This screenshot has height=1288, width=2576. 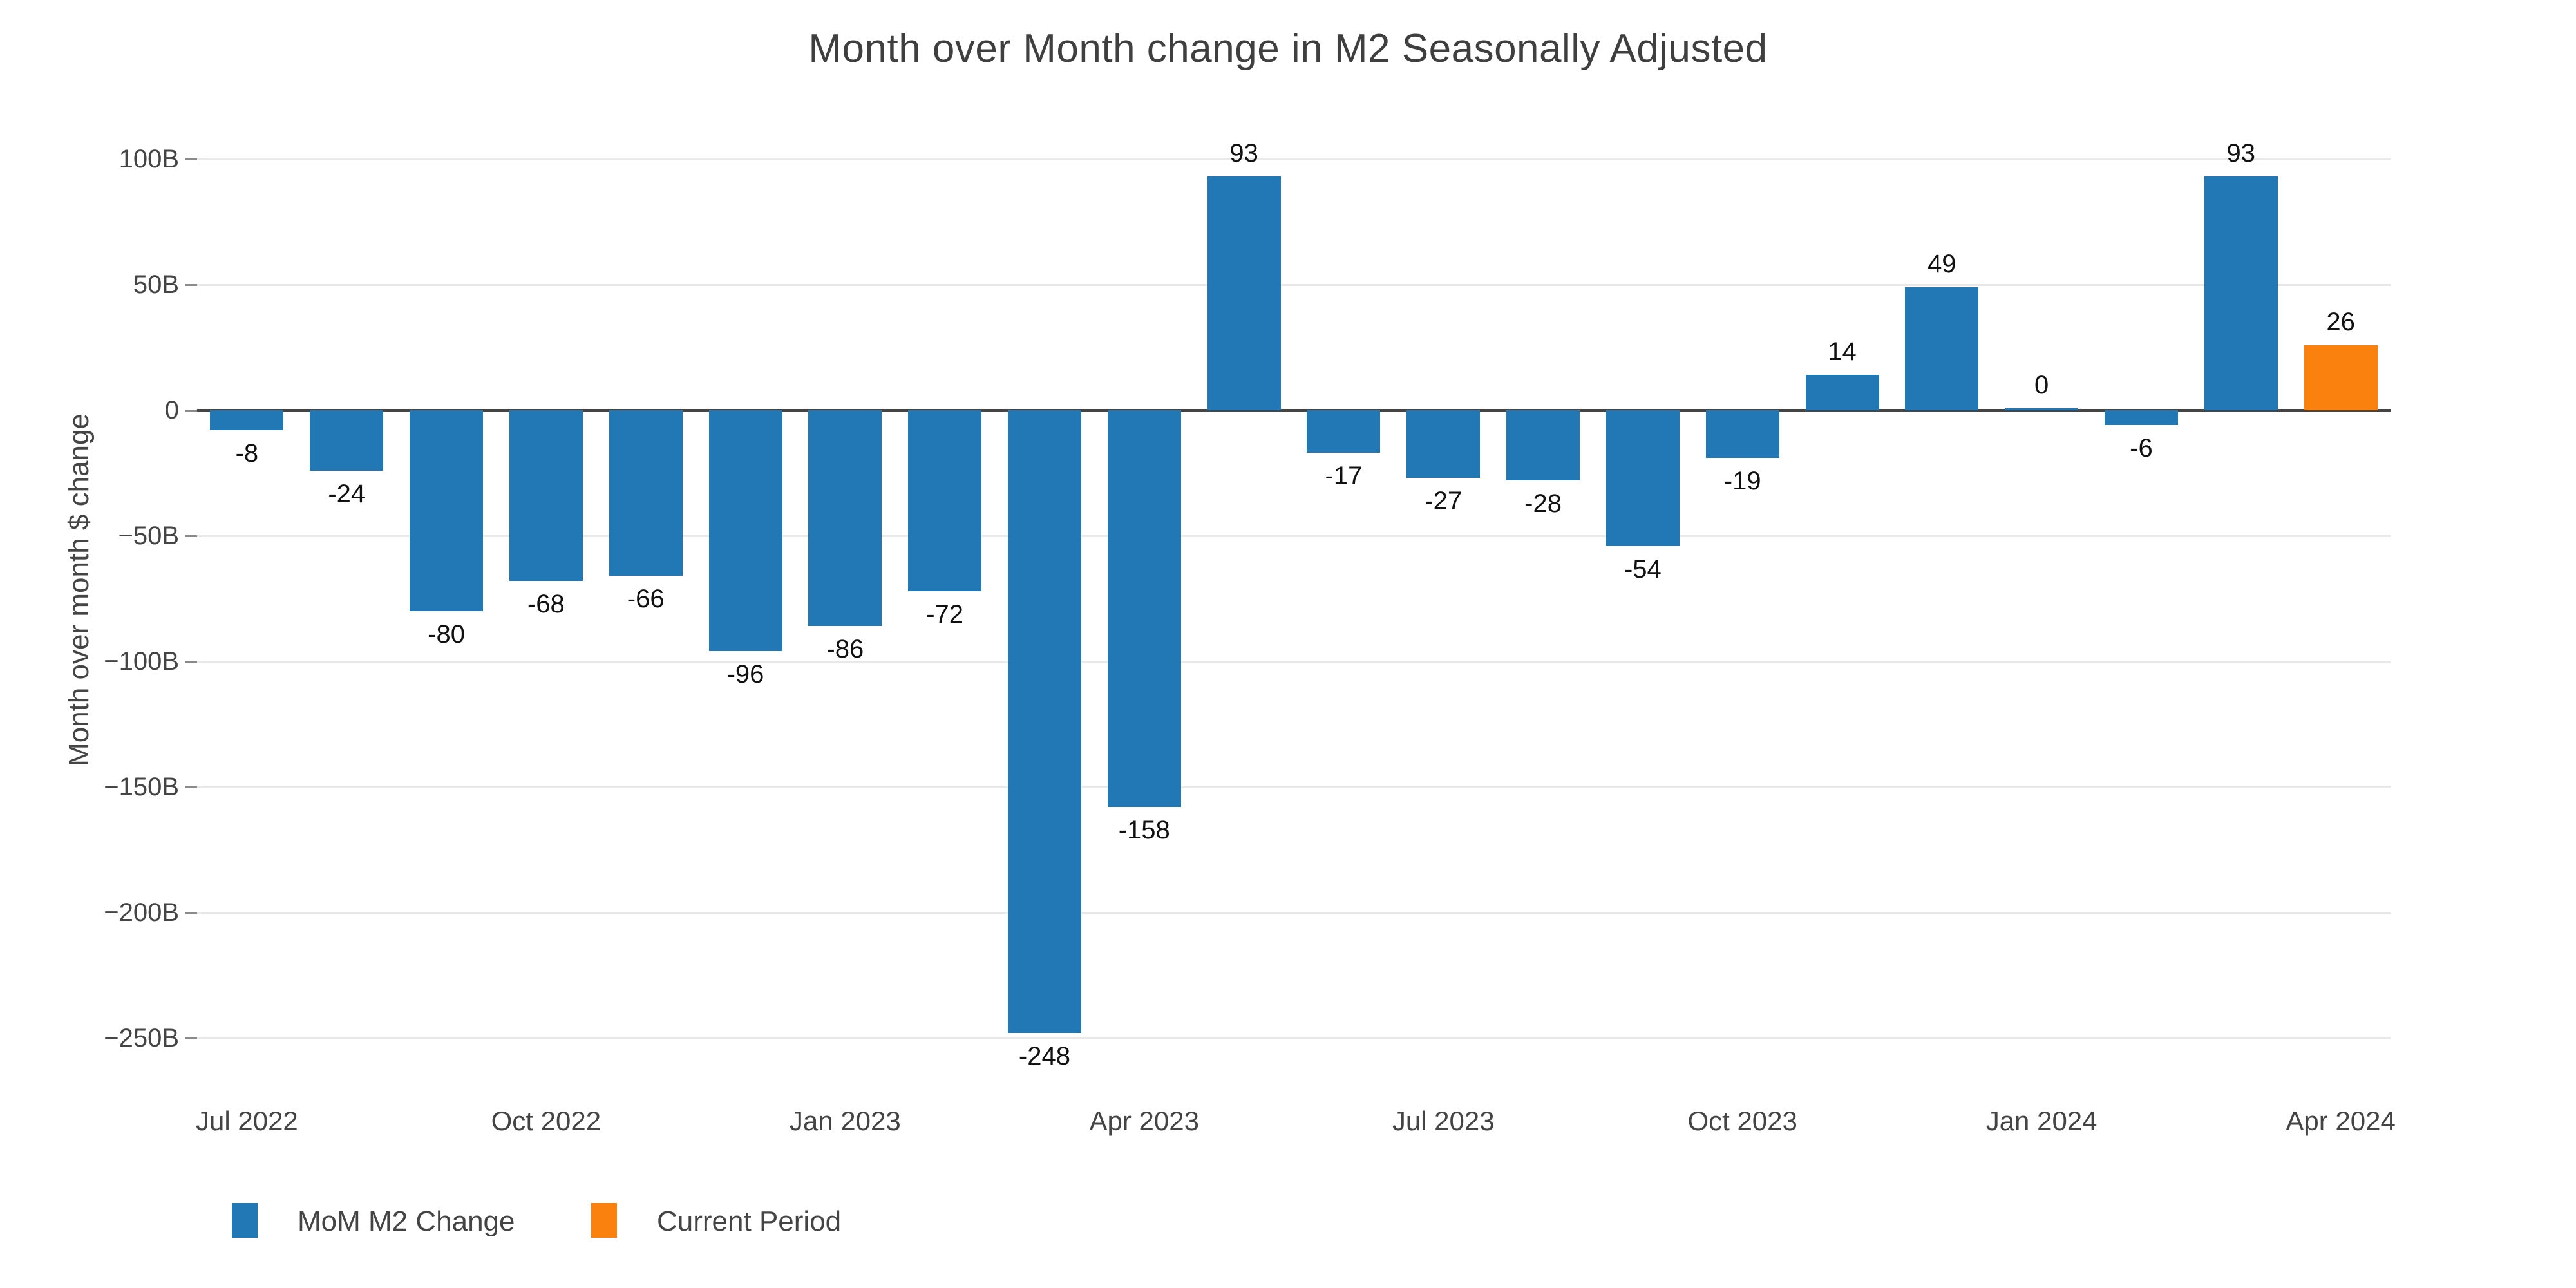 What do you see at coordinates (148, 159) in the screenshot?
I see `y-tick-label: 100B` at bounding box center [148, 159].